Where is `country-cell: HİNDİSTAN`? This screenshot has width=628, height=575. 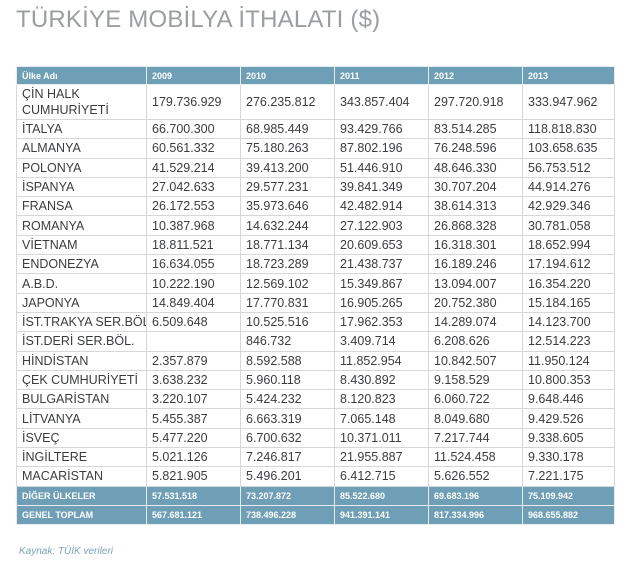
country-cell: HİNDİSTAN is located at coordinates (81, 360).